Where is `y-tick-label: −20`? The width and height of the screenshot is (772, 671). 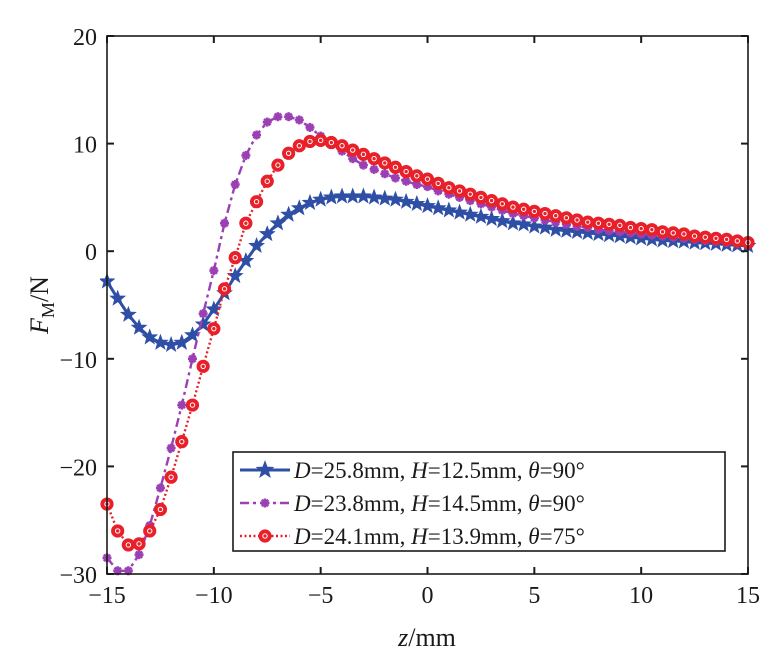 y-tick-label: −20 is located at coordinates (78, 468).